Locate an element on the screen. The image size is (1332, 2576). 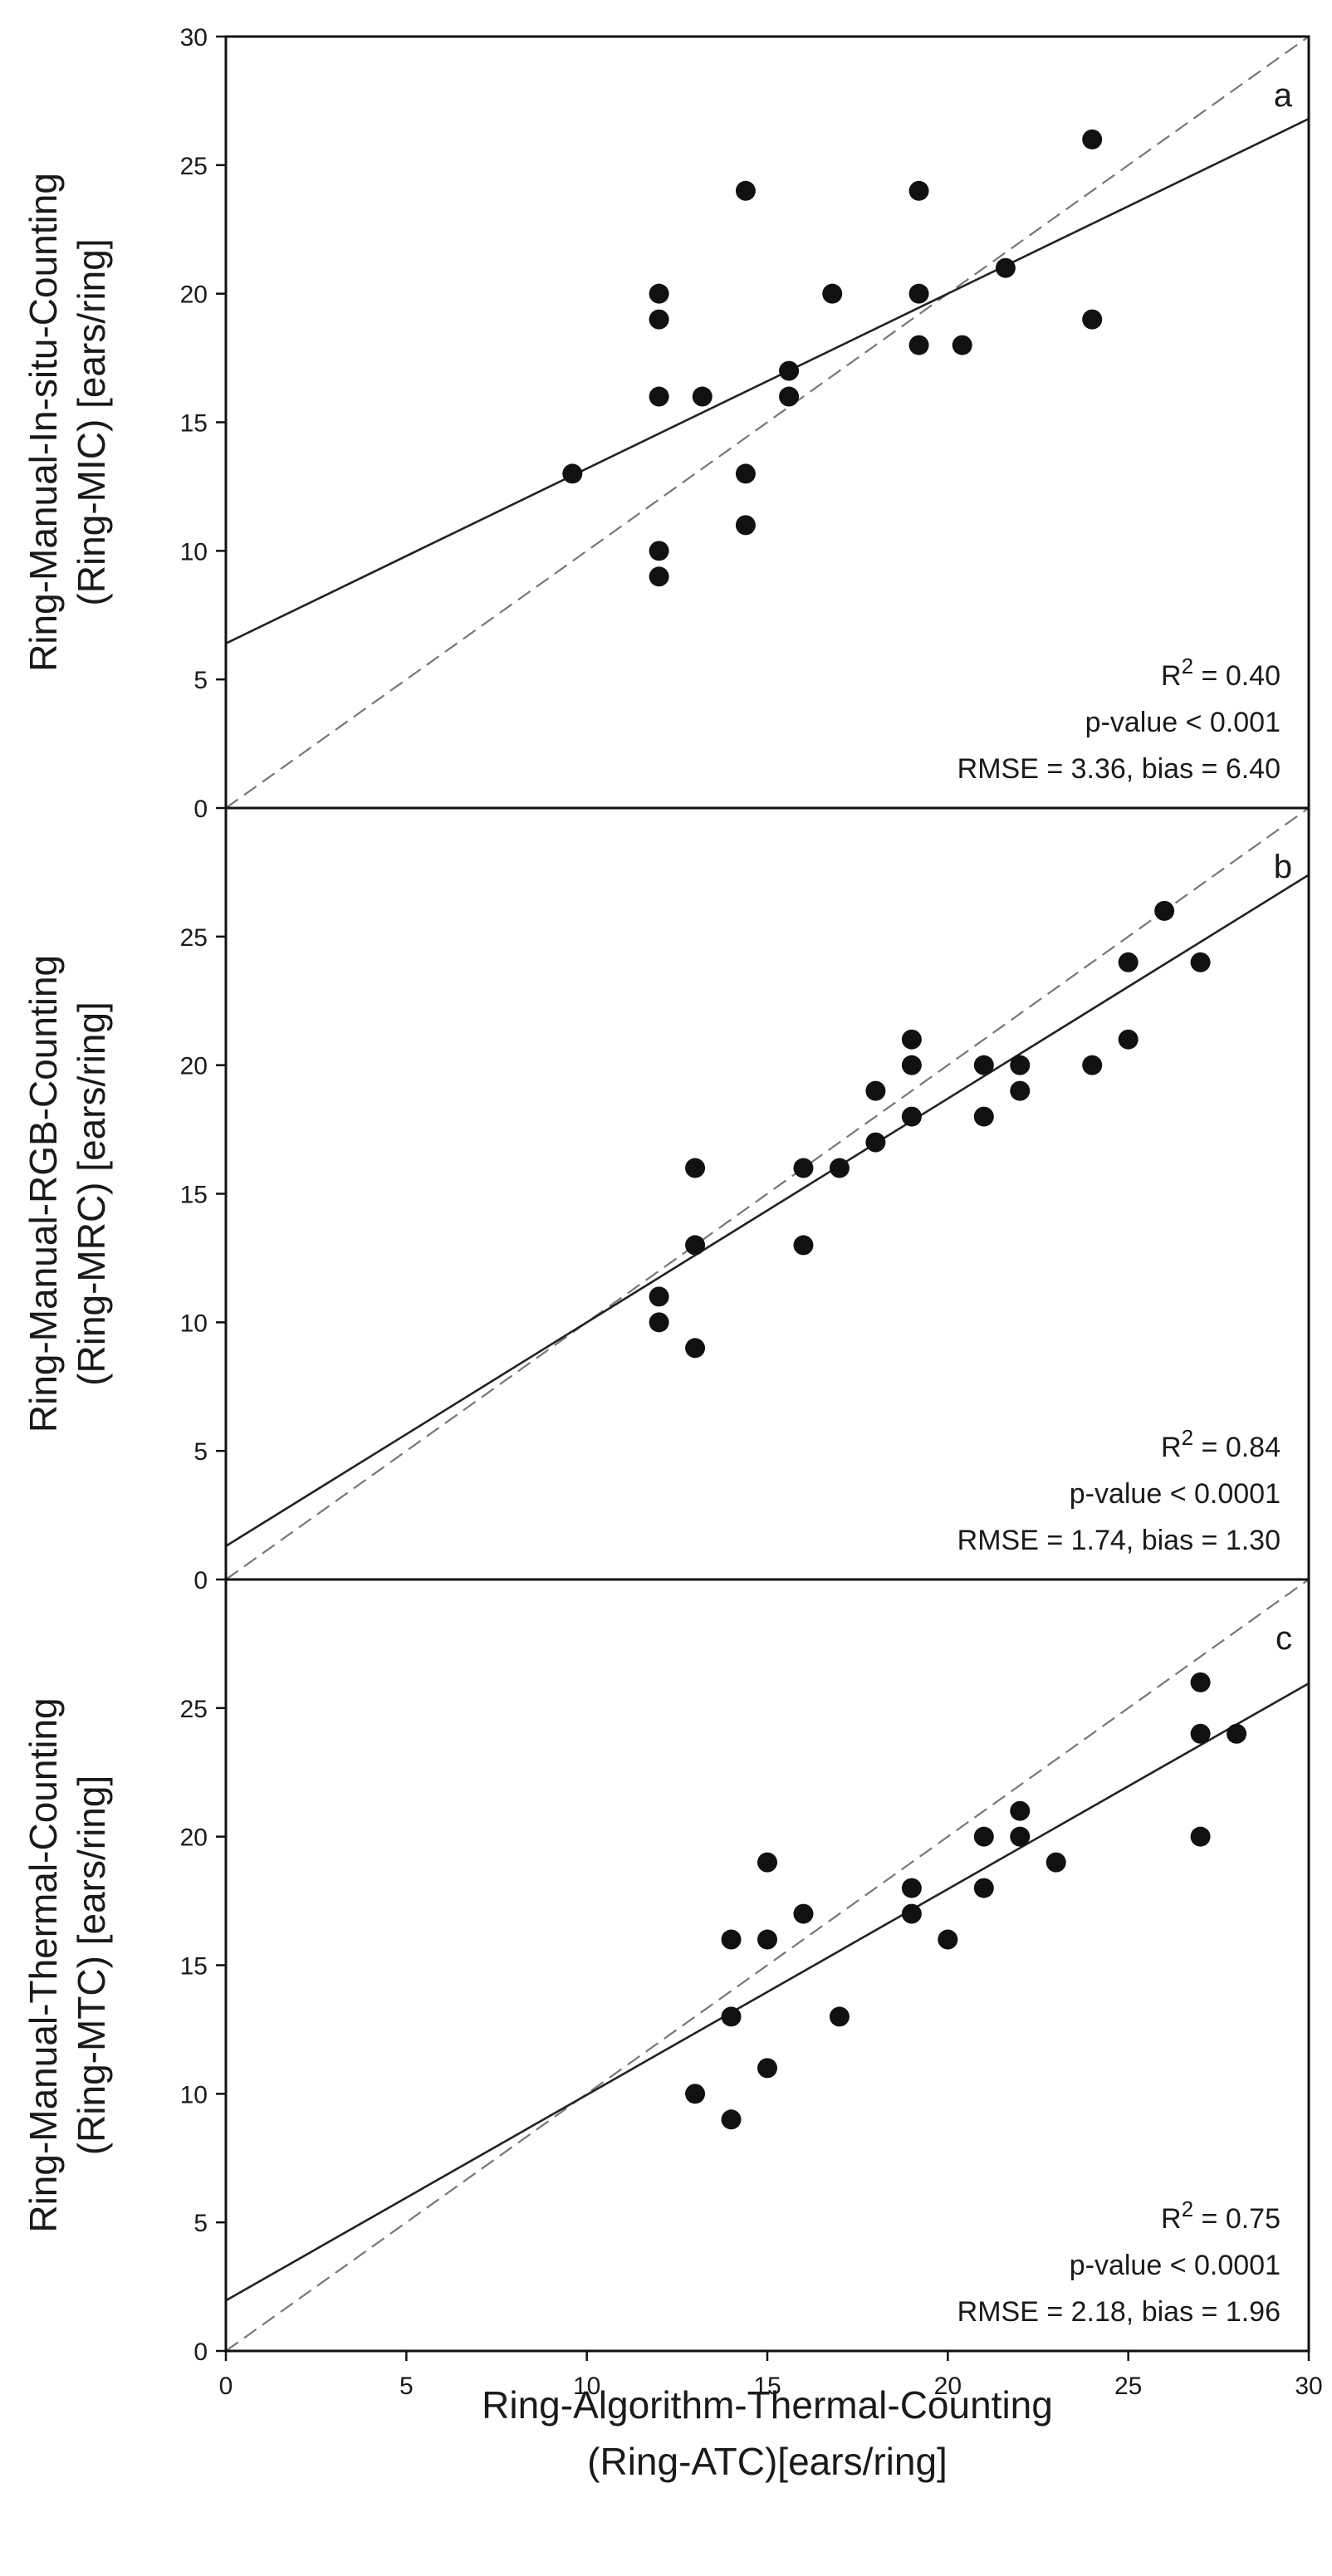
y-tick-label-c-5: 5 is located at coordinates (200, 2223).